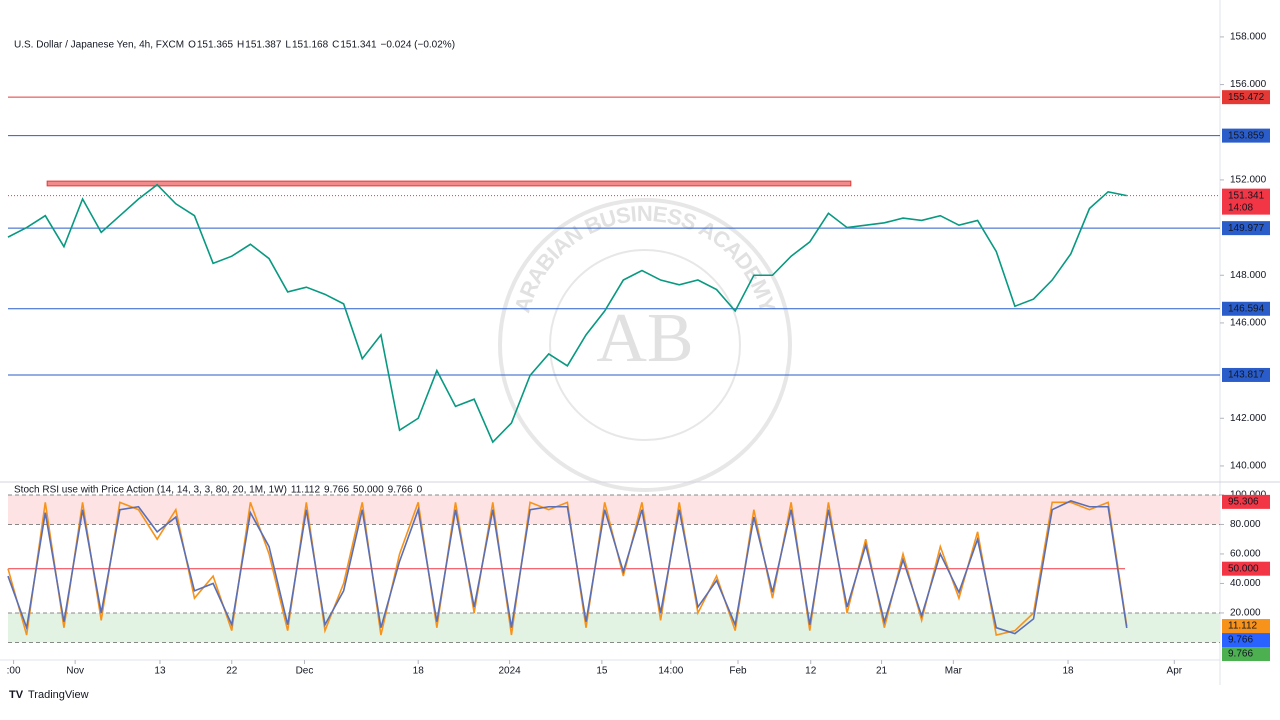 The width and height of the screenshot is (1280, 720). What do you see at coordinates (1248, 323) in the screenshot?
I see `y-tick-label: 146.000` at bounding box center [1248, 323].